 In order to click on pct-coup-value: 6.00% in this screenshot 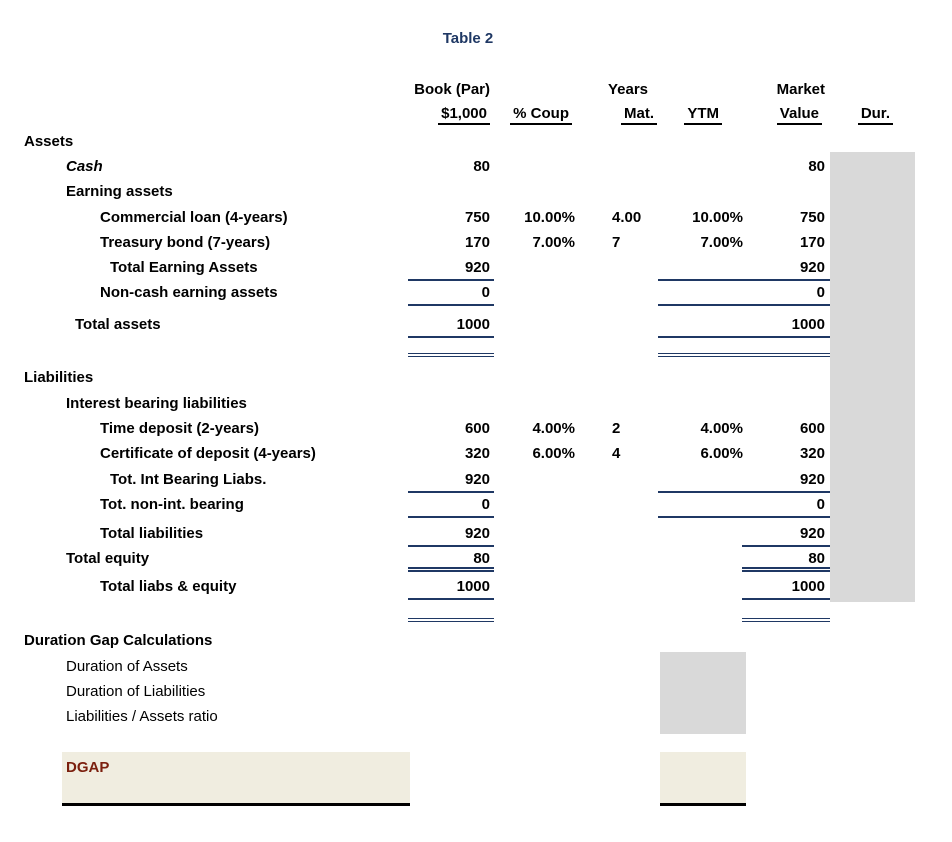, I will do `click(553, 453)`.